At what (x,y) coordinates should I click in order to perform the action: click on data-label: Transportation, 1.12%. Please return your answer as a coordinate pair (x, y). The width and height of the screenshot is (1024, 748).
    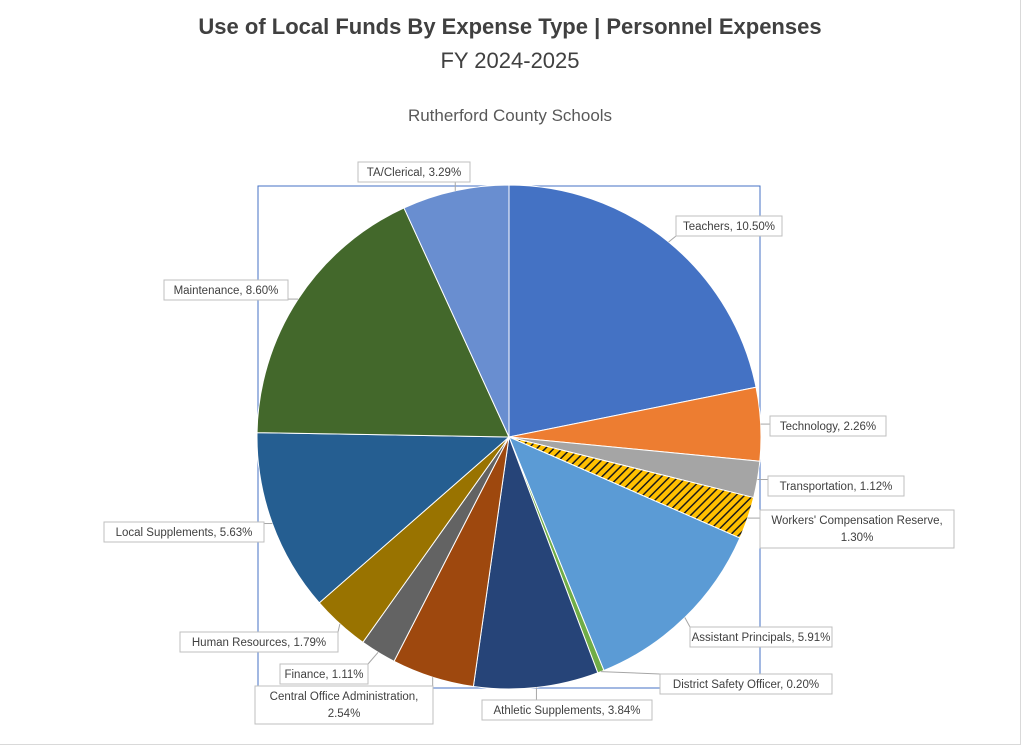
    Looking at the image, I should click on (836, 487).